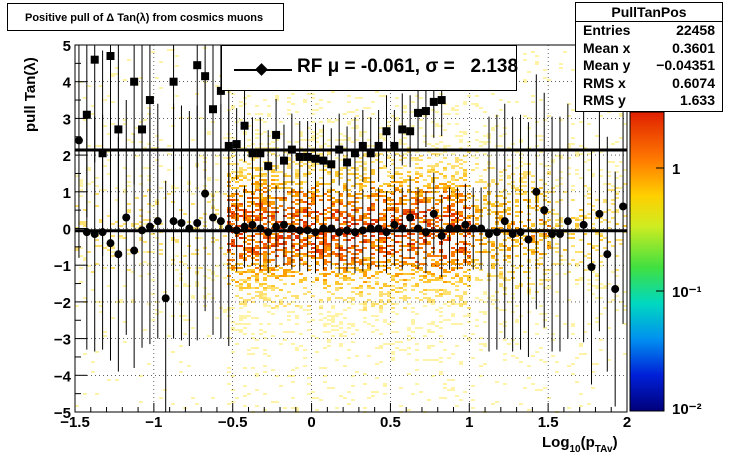 This screenshot has height=456, width=738. What do you see at coordinates (607, 30) in the screenshot?
I see `stats-label: Entries` at bounding box center [607, 30].